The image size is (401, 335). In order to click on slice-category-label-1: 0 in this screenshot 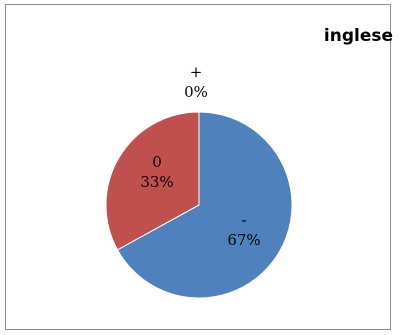, I will do `click(157, 162)`.